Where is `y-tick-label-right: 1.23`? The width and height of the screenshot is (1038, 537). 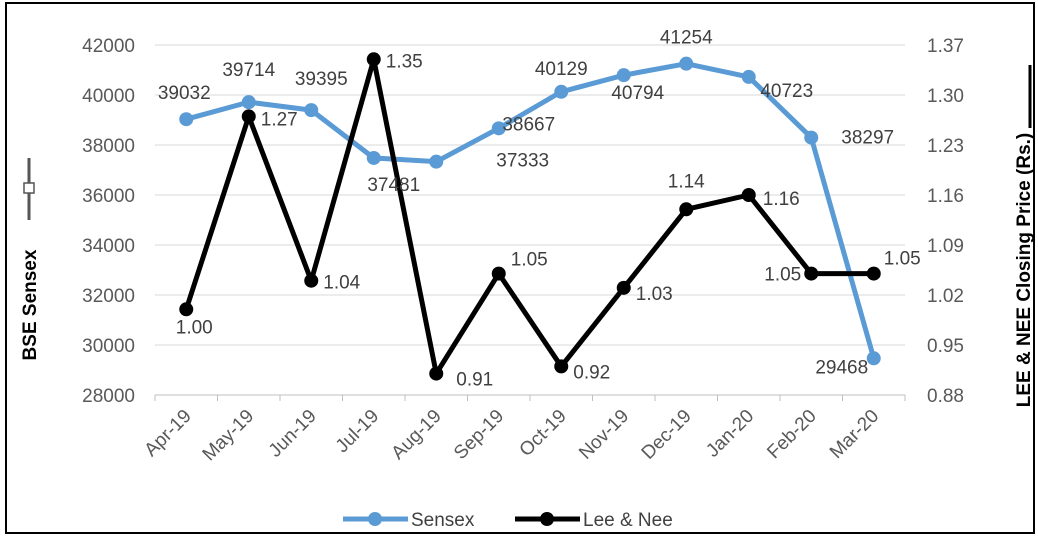 y-tick-label-right: 1.23 is located at coordinates (945, 146).